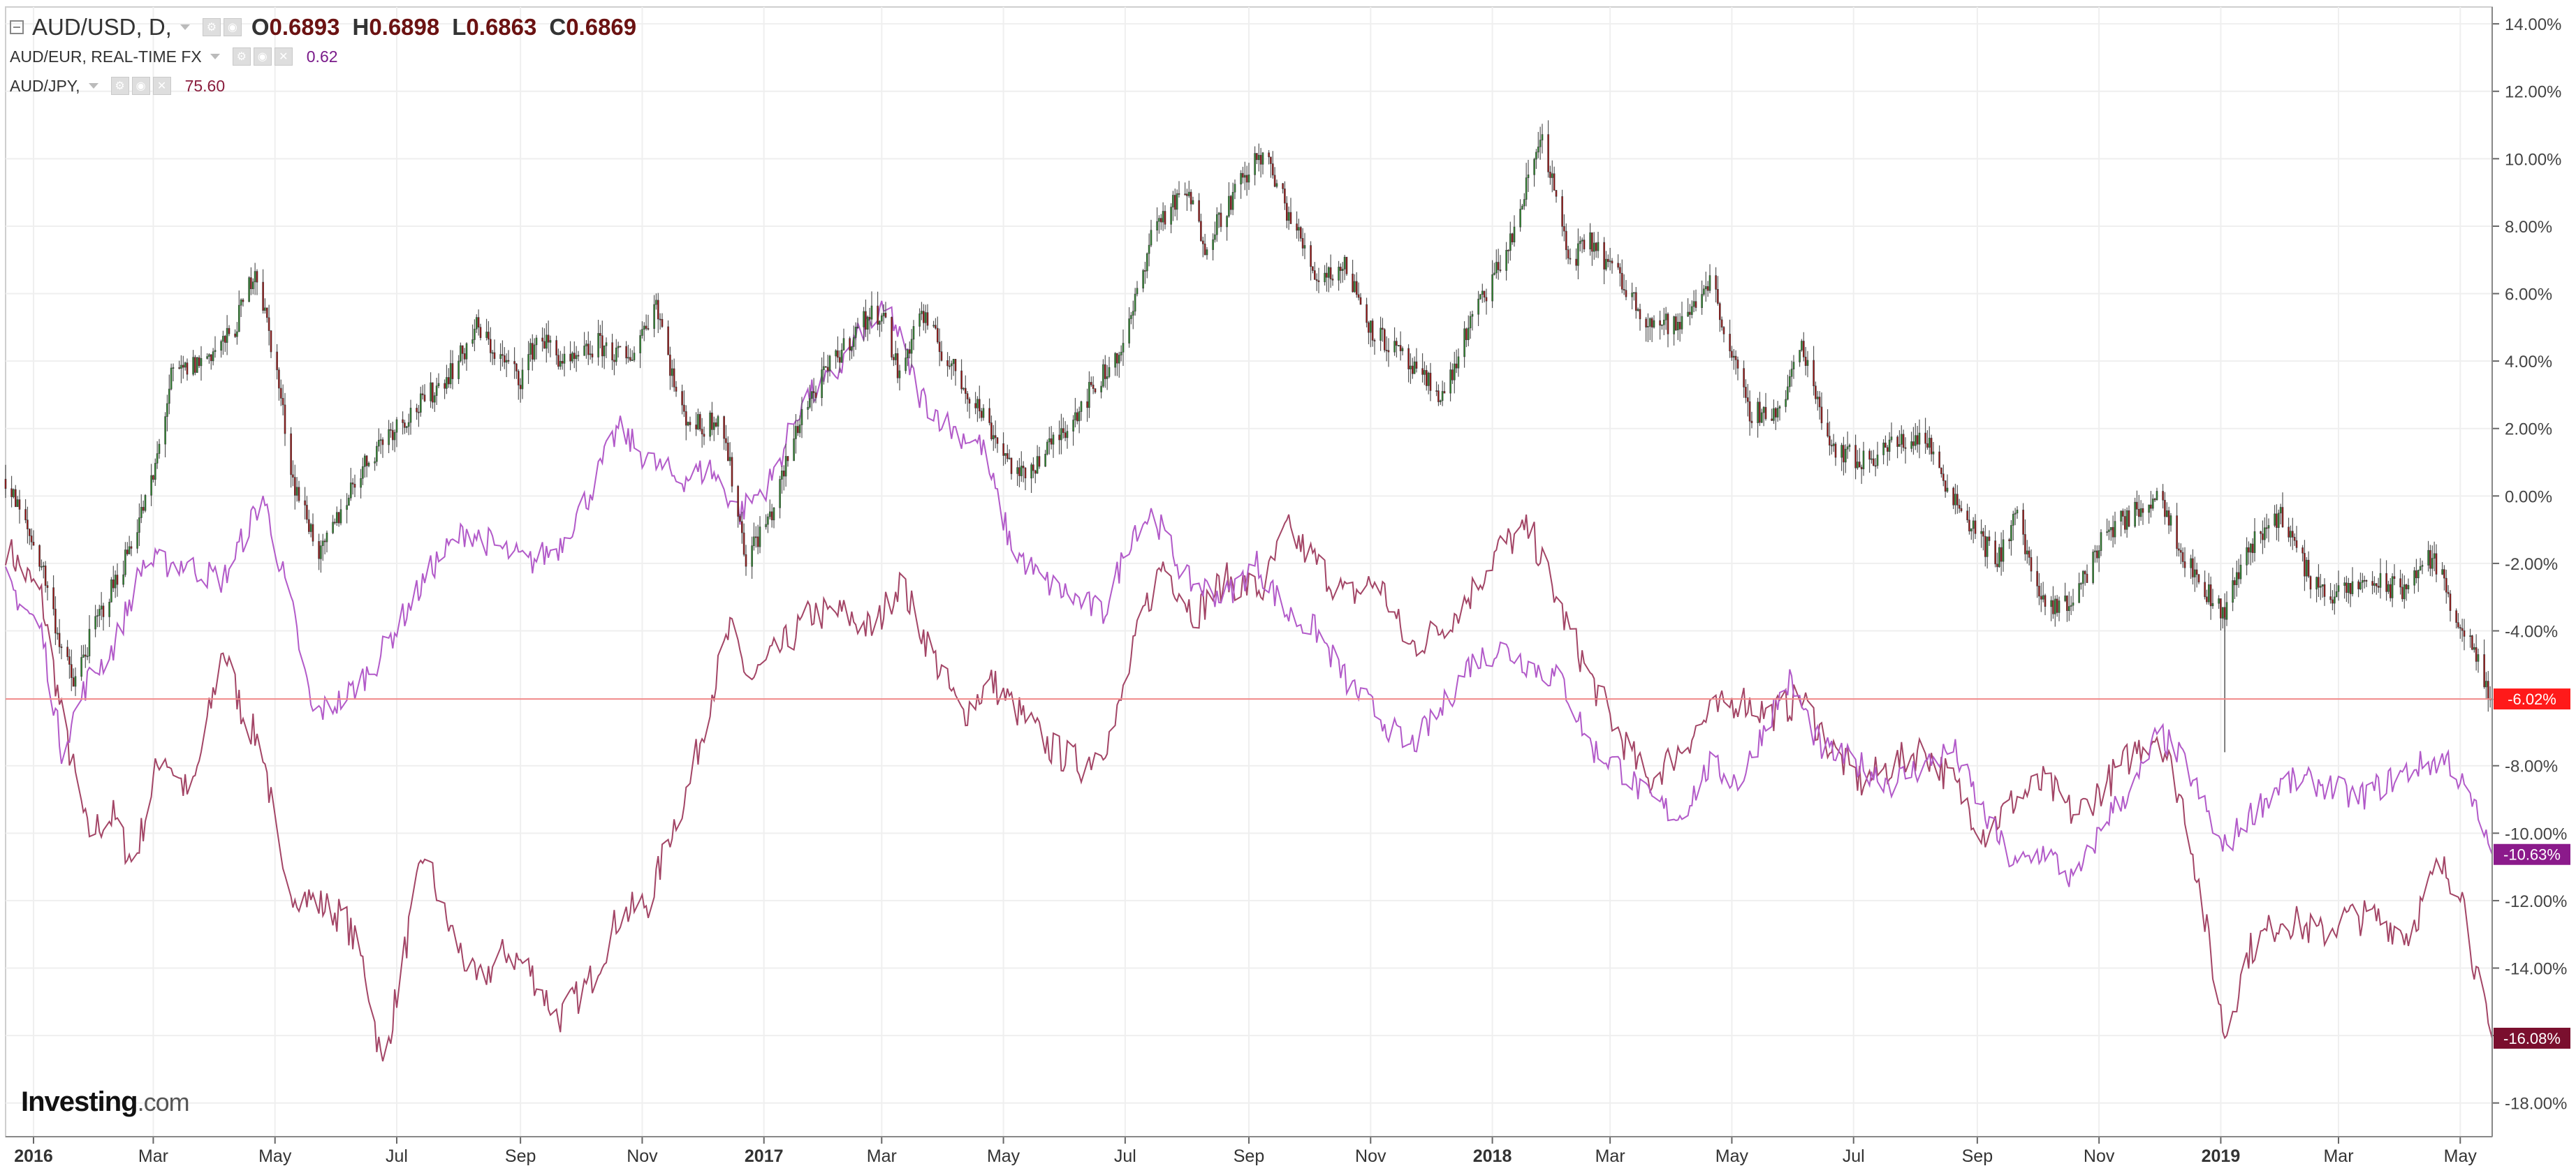 The image size is (2576, 1173). Describe the element at coordinates (329, 86) in the screenshot. I see `legend-jpy-row: AUD/JPY, ⚙ ◉ ✕ 75.60` at that location.